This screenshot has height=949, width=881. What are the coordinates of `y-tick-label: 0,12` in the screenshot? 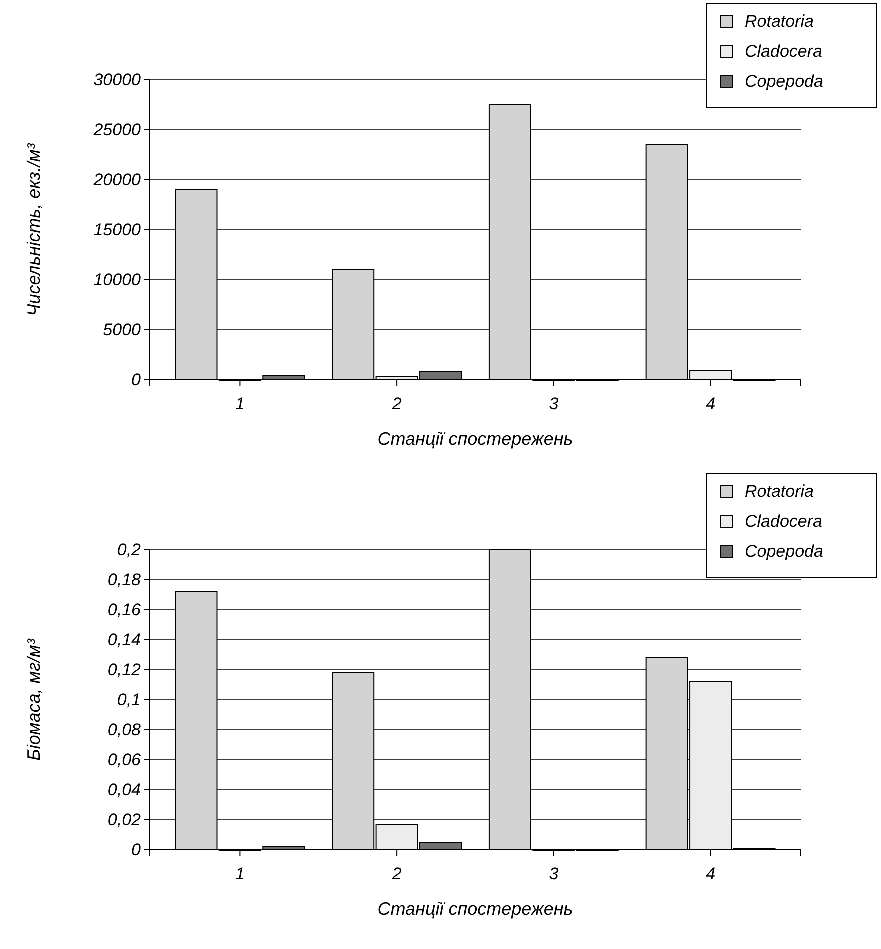 It's located at (125, 670).